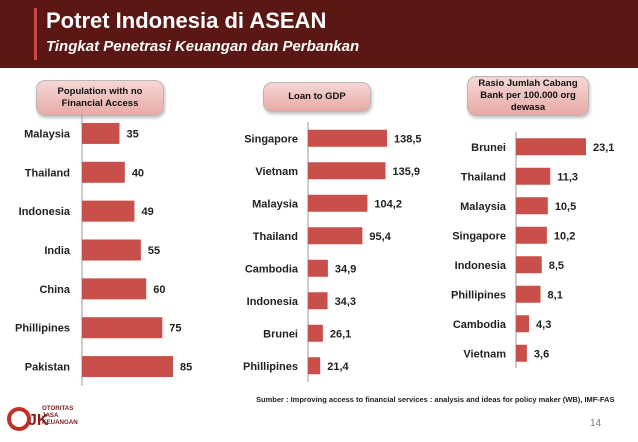 This screenshot has width=638, height=442. What do you see at coordinates (276, 172) in the screenshot?
I see `chart-2-category-label: Vietnam` at bounding box center [276, 172].